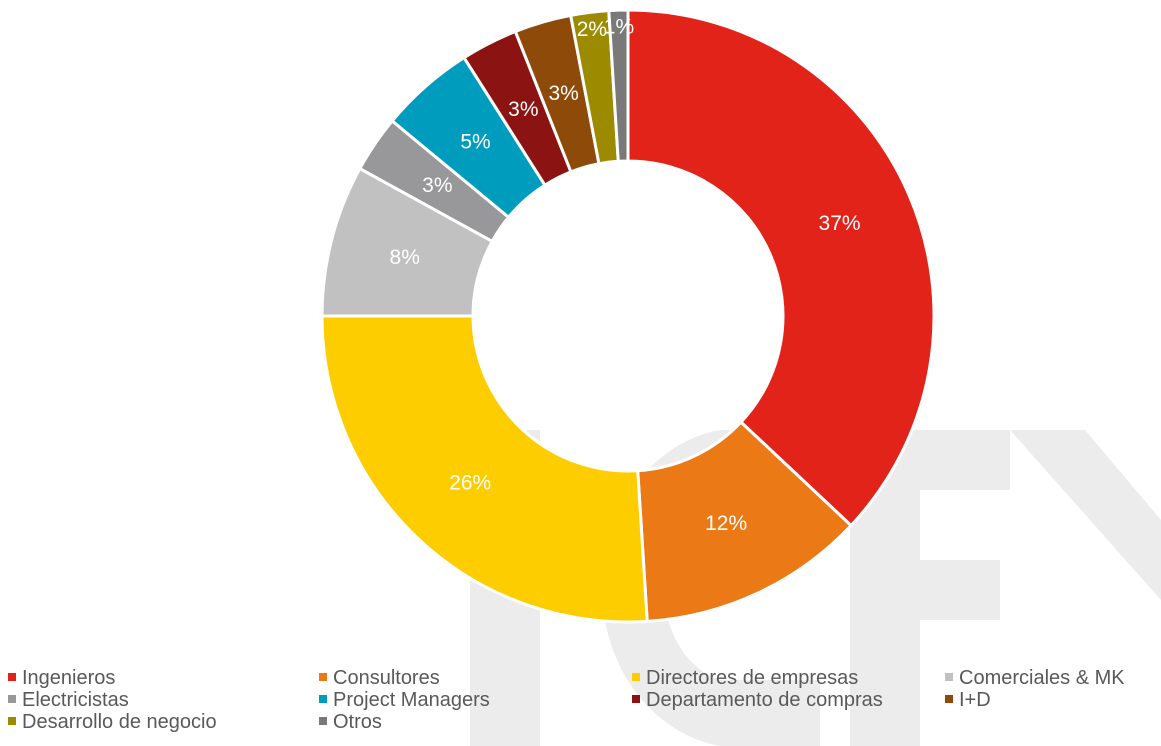 This screenshot has width=1161, height=746. I want to click on legend-item-compras: Departamento de compras, so click(757, 700).